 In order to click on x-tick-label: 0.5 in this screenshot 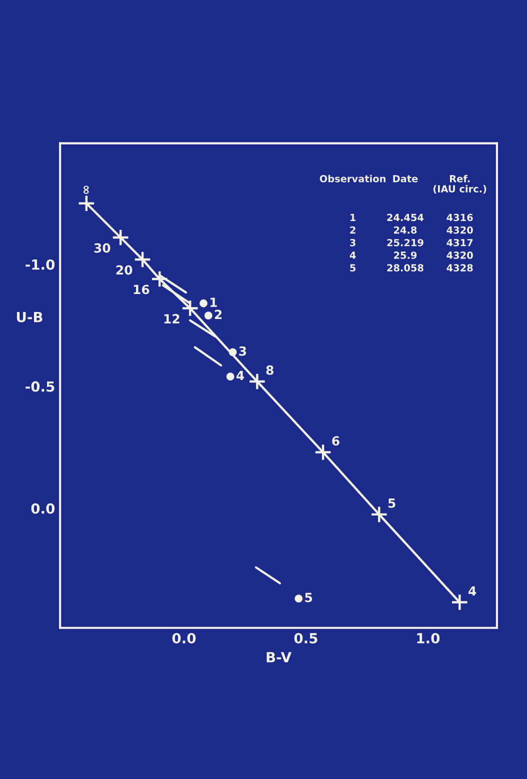, I will do `click(306, 638)`.